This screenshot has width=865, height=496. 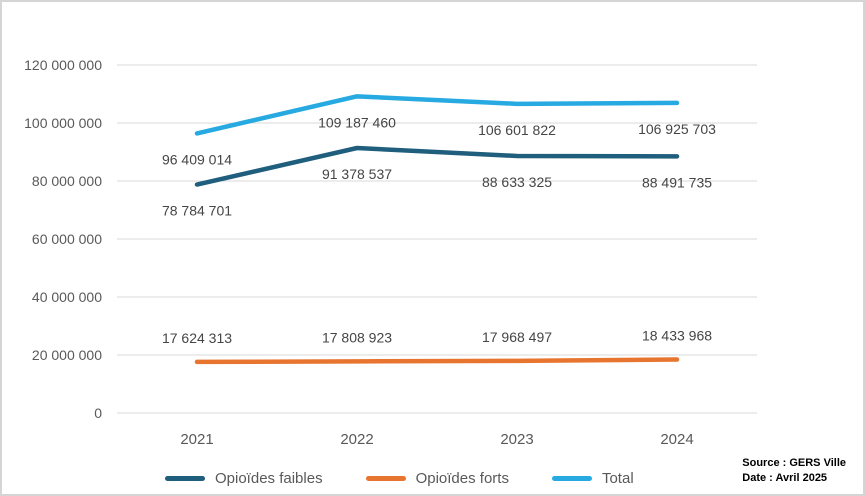 What do you see at coordinates (63, 123) in the screenshot?
I see `y-tick-label: 100 000 000` at bounding box center [63, 123].